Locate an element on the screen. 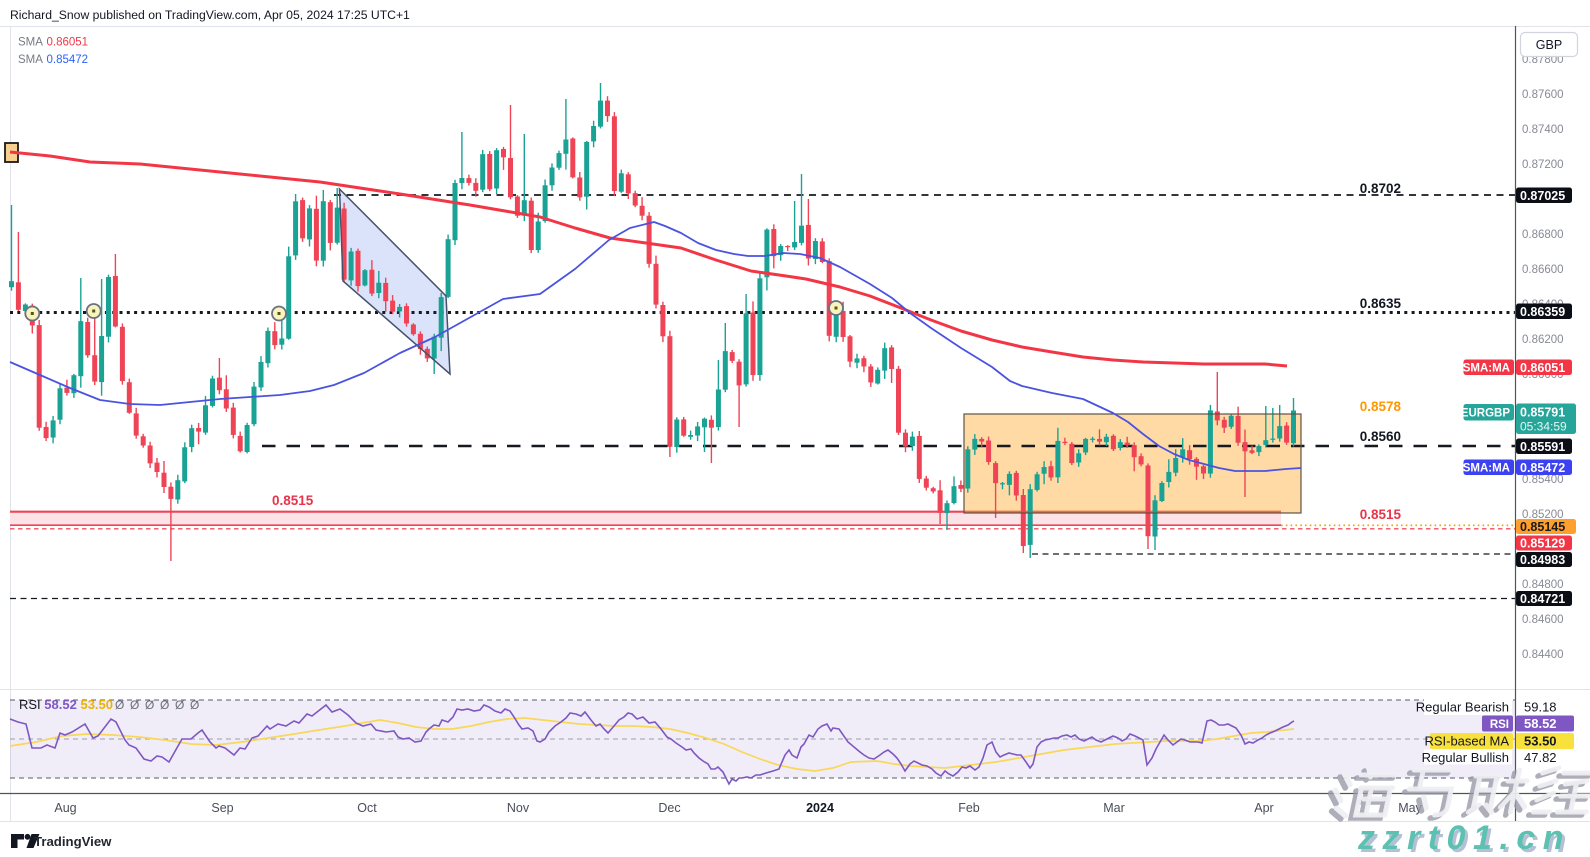 This screenshot has width=1590, height=857. svg-text: Sep is located at coordinates (222, 808).